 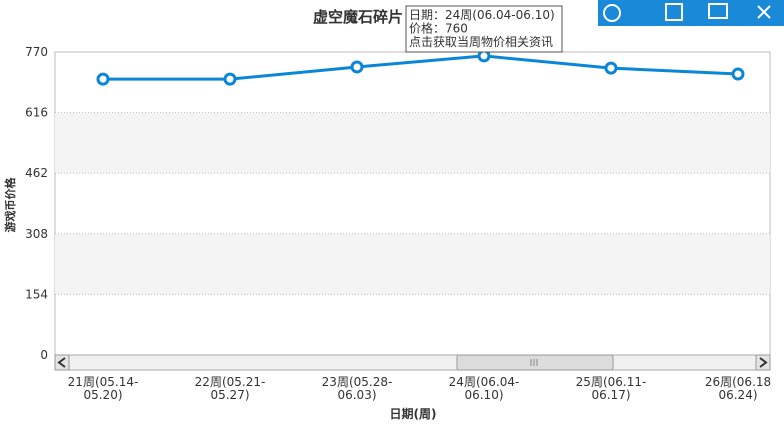 What do you see at coordinates (230, 382) in the screenshot?
I see `x-tick-label: 22周(05.21-` at bounding box center [230, 382].